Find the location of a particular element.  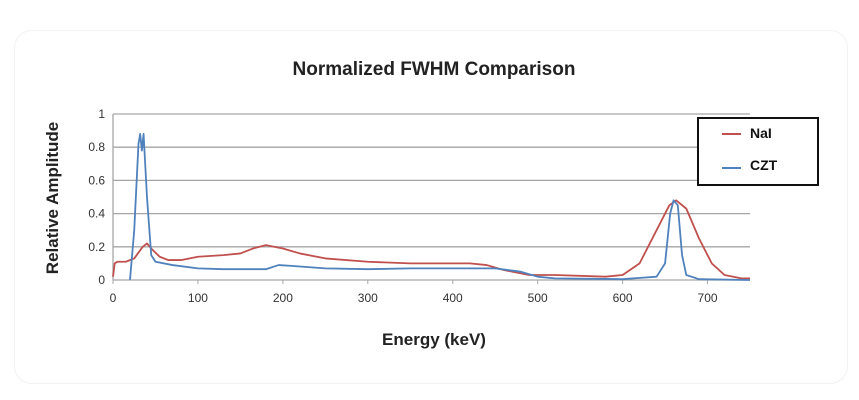

y-tick-label: 0.6 is located at coordinates (96, 180).